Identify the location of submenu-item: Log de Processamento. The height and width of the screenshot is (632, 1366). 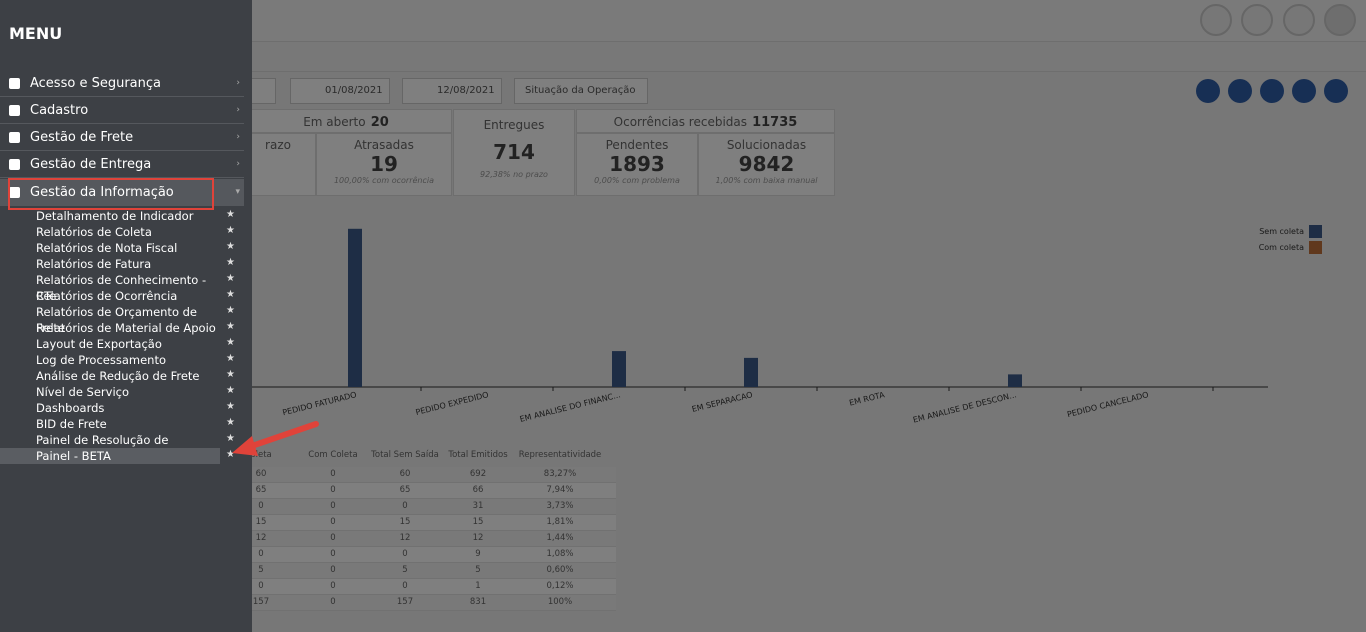
(101, 360).